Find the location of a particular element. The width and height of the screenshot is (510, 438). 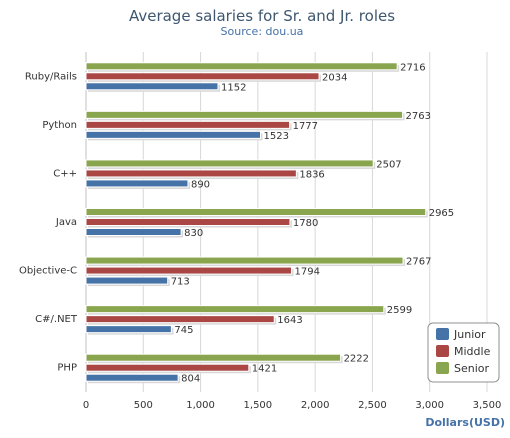

data-label: 1836 is located at coordinates (311, 174).